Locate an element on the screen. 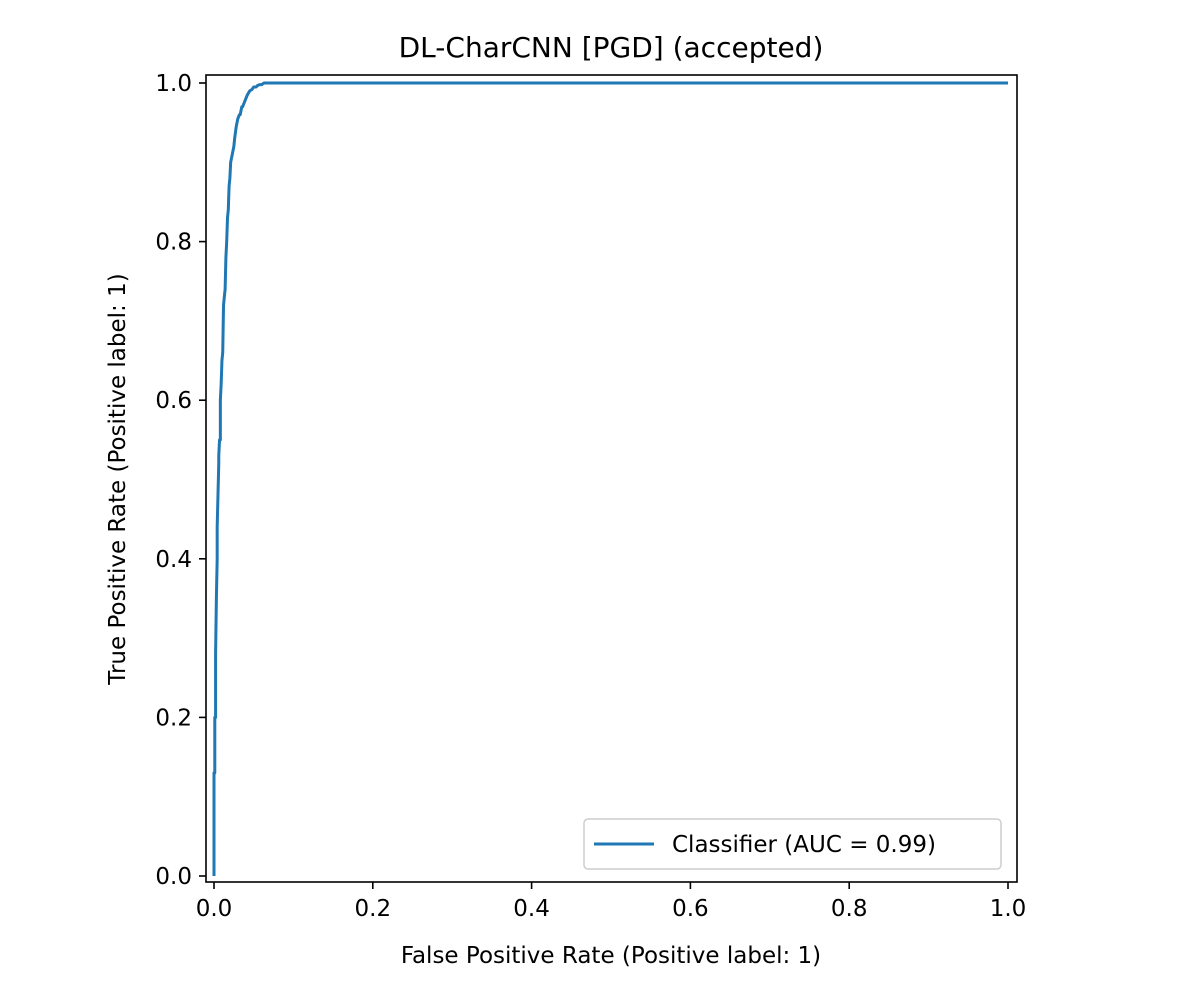 The width and height of the screenshot is (1200, 1000). x-axis-label: False Positive Rate (Positive label: 1) is located at coordinates (611, 956).